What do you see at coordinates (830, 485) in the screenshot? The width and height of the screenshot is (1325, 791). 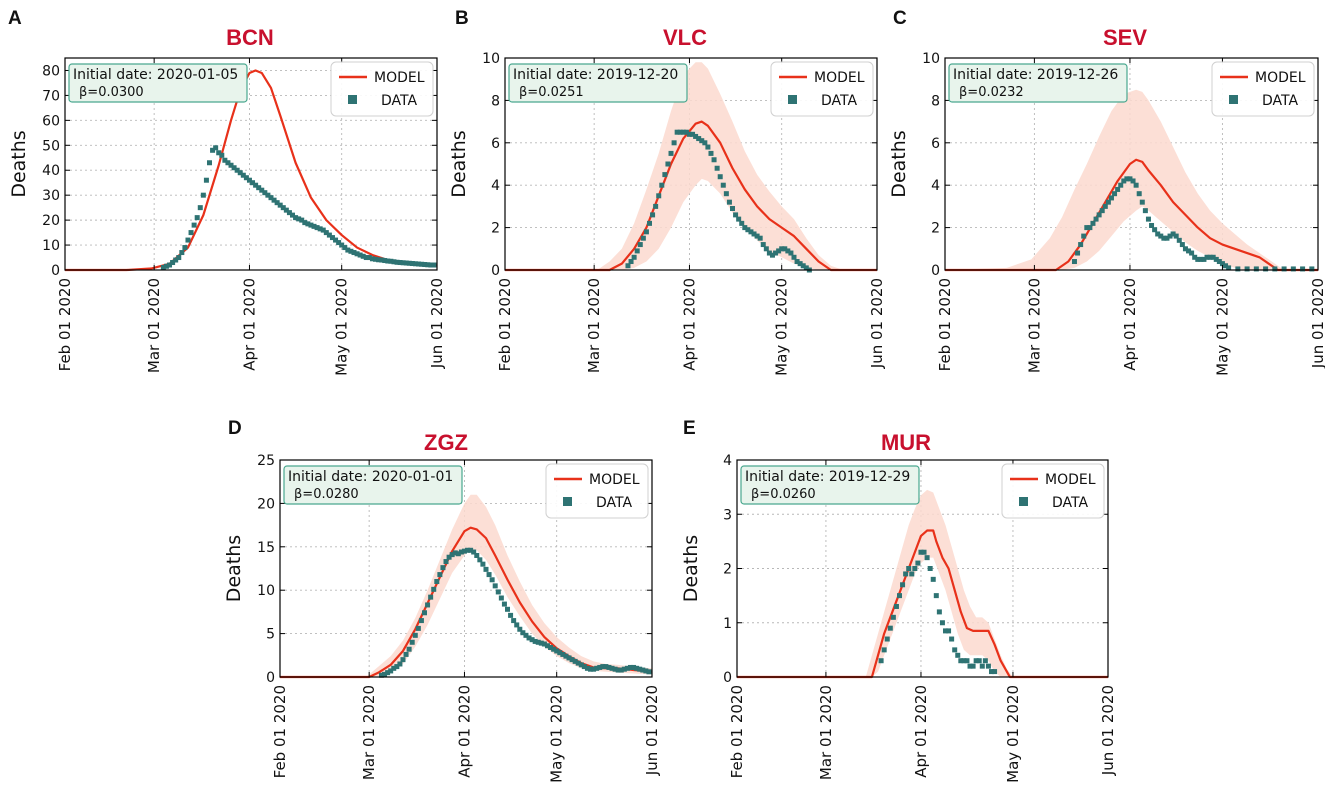 I see `info-box: Initial date: 2019-12-29 β=0.0260` at bounding box center [830, 485].